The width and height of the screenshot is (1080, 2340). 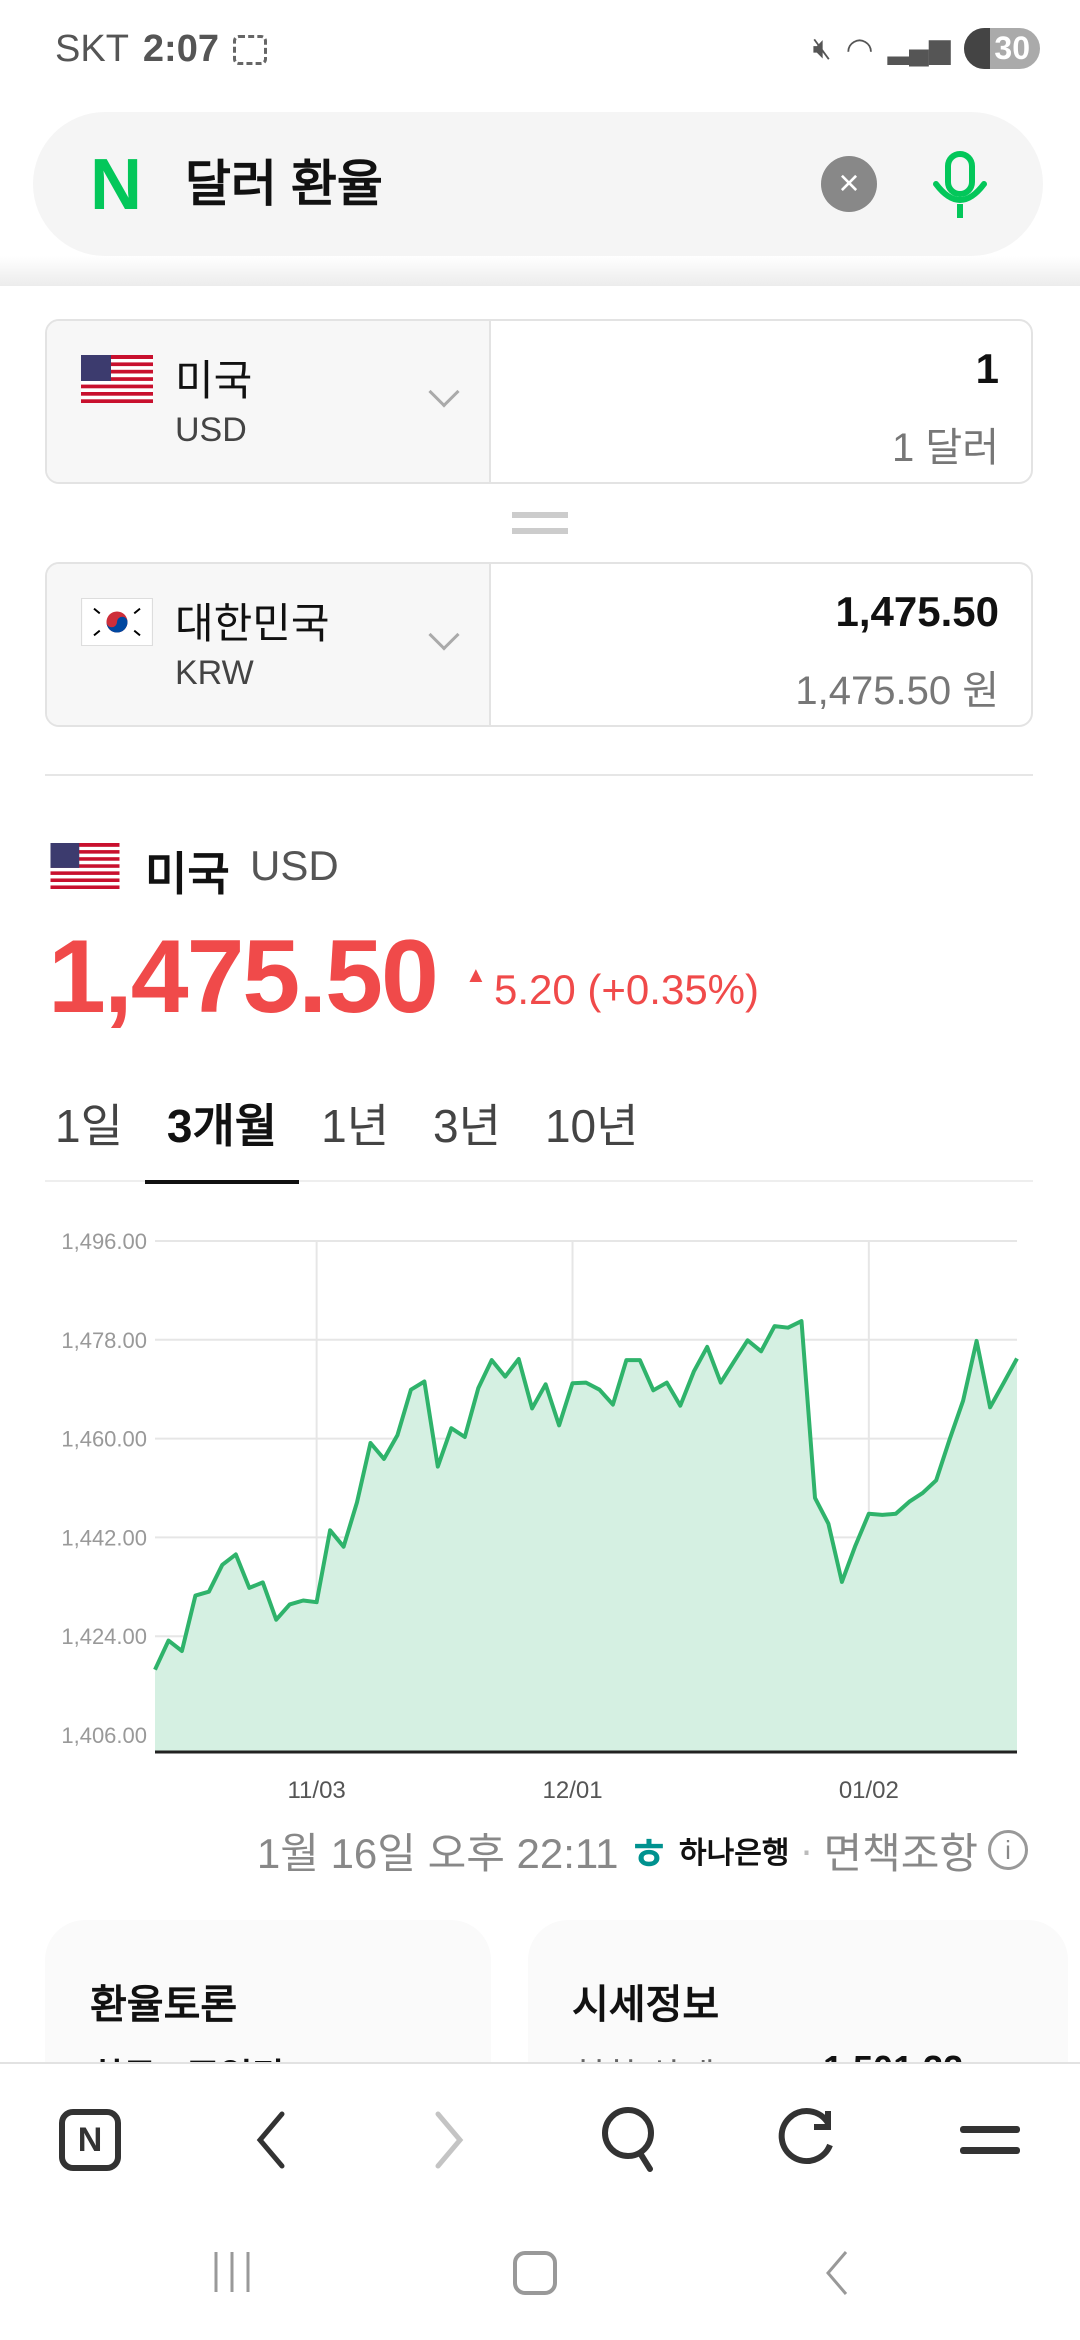 I want to click on to-amount-text: 1,475.50 원, so click(x=897, y=691).